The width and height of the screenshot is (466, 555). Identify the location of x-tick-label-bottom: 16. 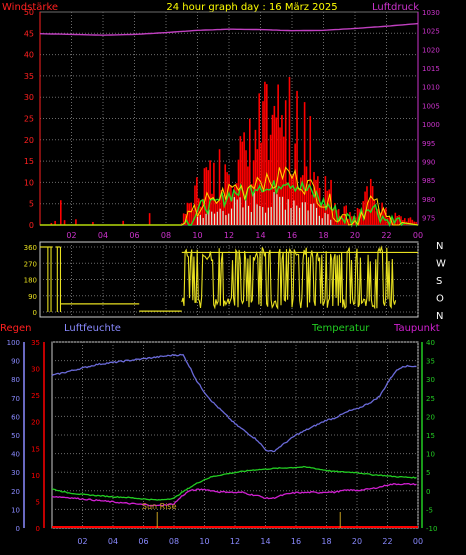
(296, 541).